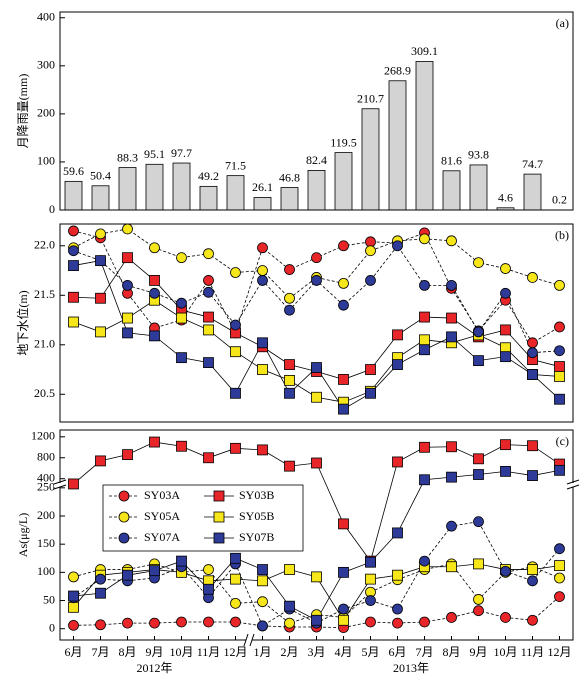 This screenshot has height=685, width=585. What do you see at coordinates (256, 537) in the screenshot?
I see `legend-label: SY07B` at bounding box center [256, 537].